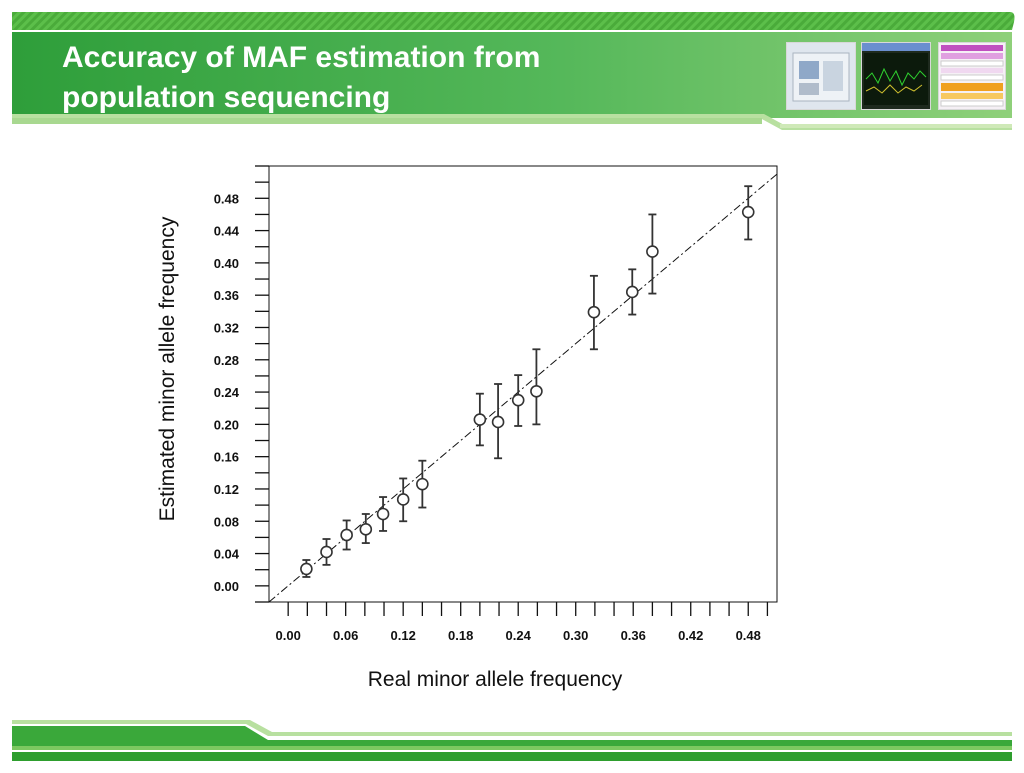 Image resolution: width=1024 pixels, height=773 pixels. I want to click on spreadsheet-thumbnail, so click(972, 76).